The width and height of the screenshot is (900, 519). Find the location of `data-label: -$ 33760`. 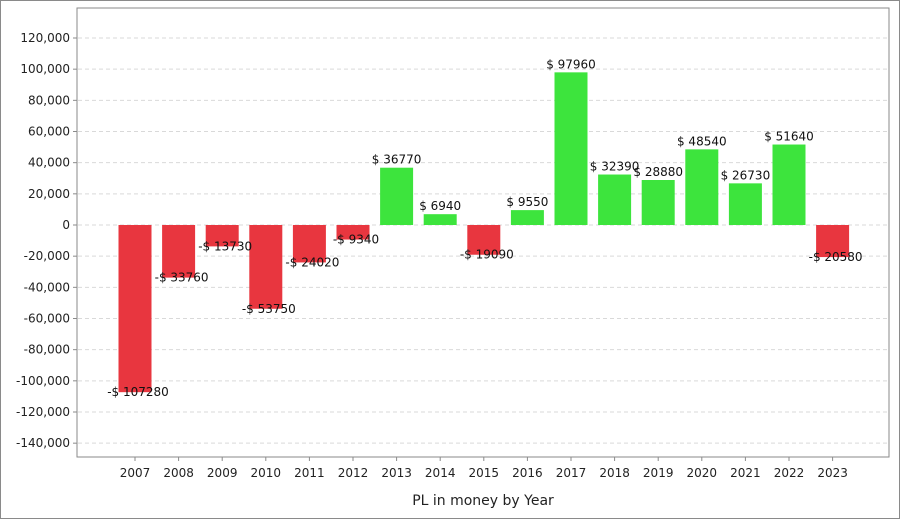

data-label: -$ 33760 is located at coordinates (182, 278).